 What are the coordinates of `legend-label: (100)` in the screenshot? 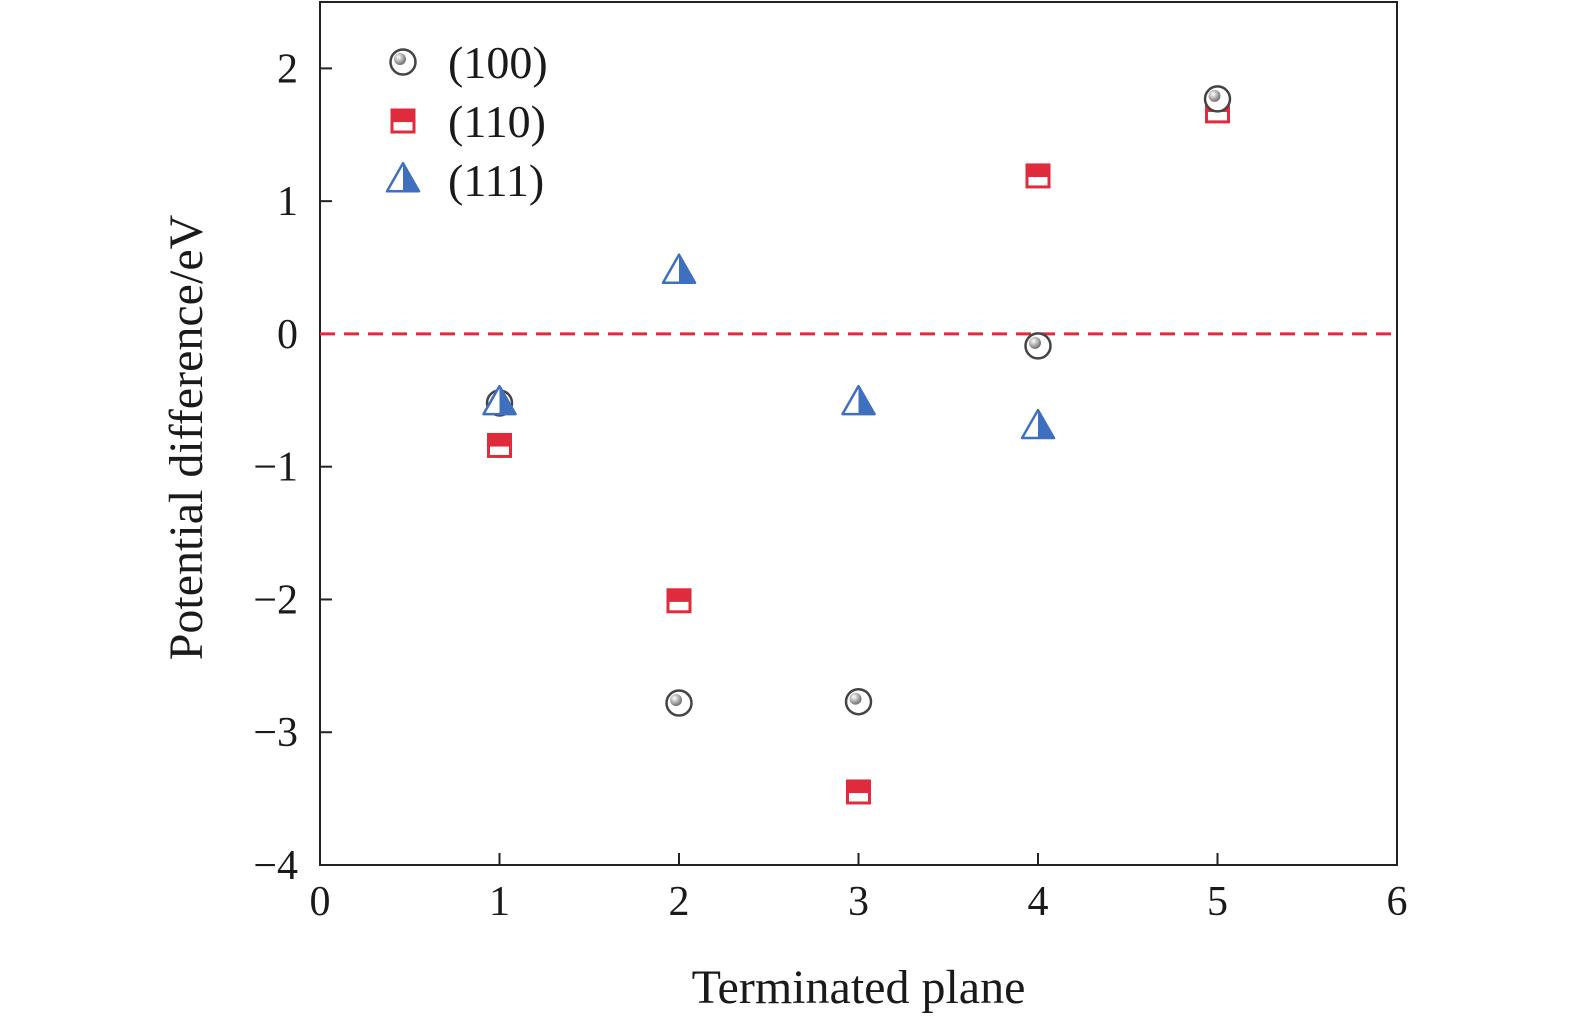 It's located at (498, 62).